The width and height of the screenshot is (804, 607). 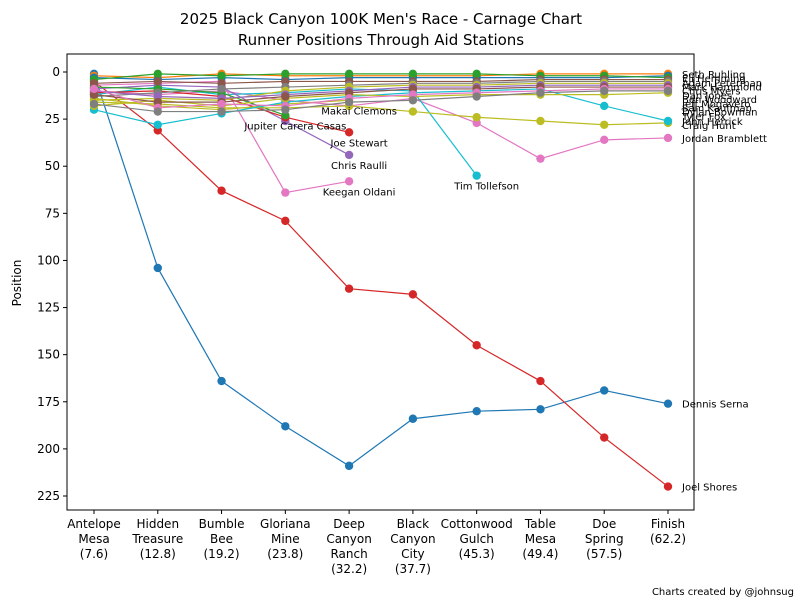 What do you see at coordinates (713, 75) in the screenshot?
I see `runner-label: Seth Ruhling` at bounding box center [713, 75].